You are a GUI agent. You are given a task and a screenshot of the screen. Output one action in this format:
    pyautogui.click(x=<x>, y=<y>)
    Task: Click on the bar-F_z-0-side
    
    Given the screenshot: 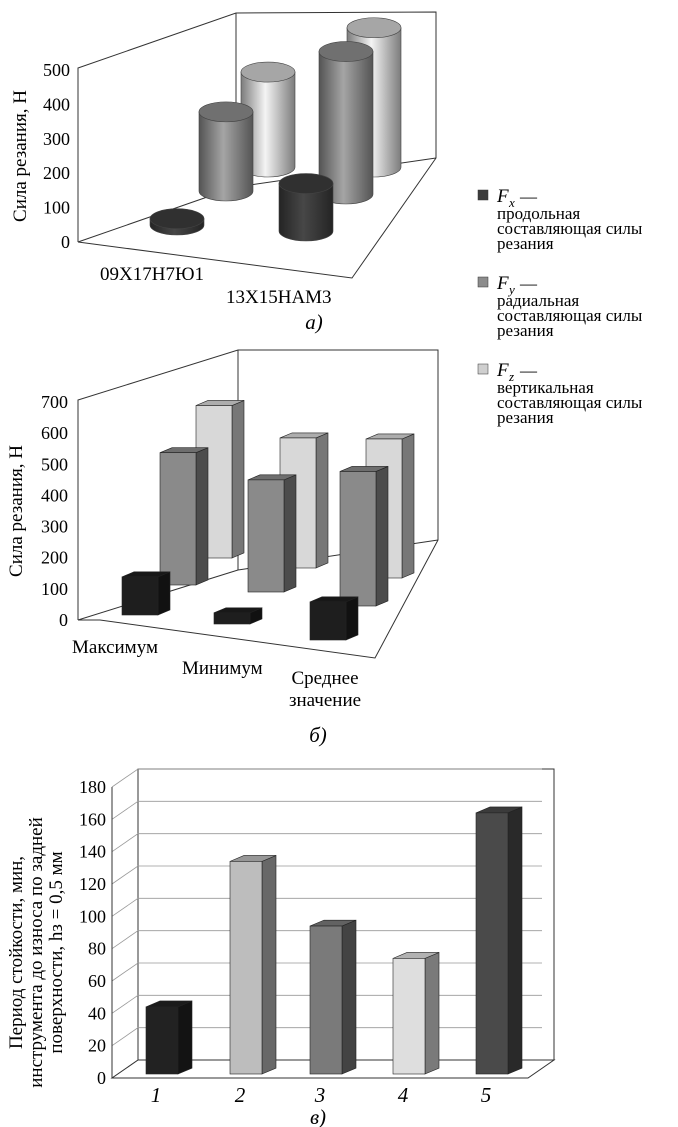 What is the action you would take?
    pyautogui.click(x=238, y=479)
    